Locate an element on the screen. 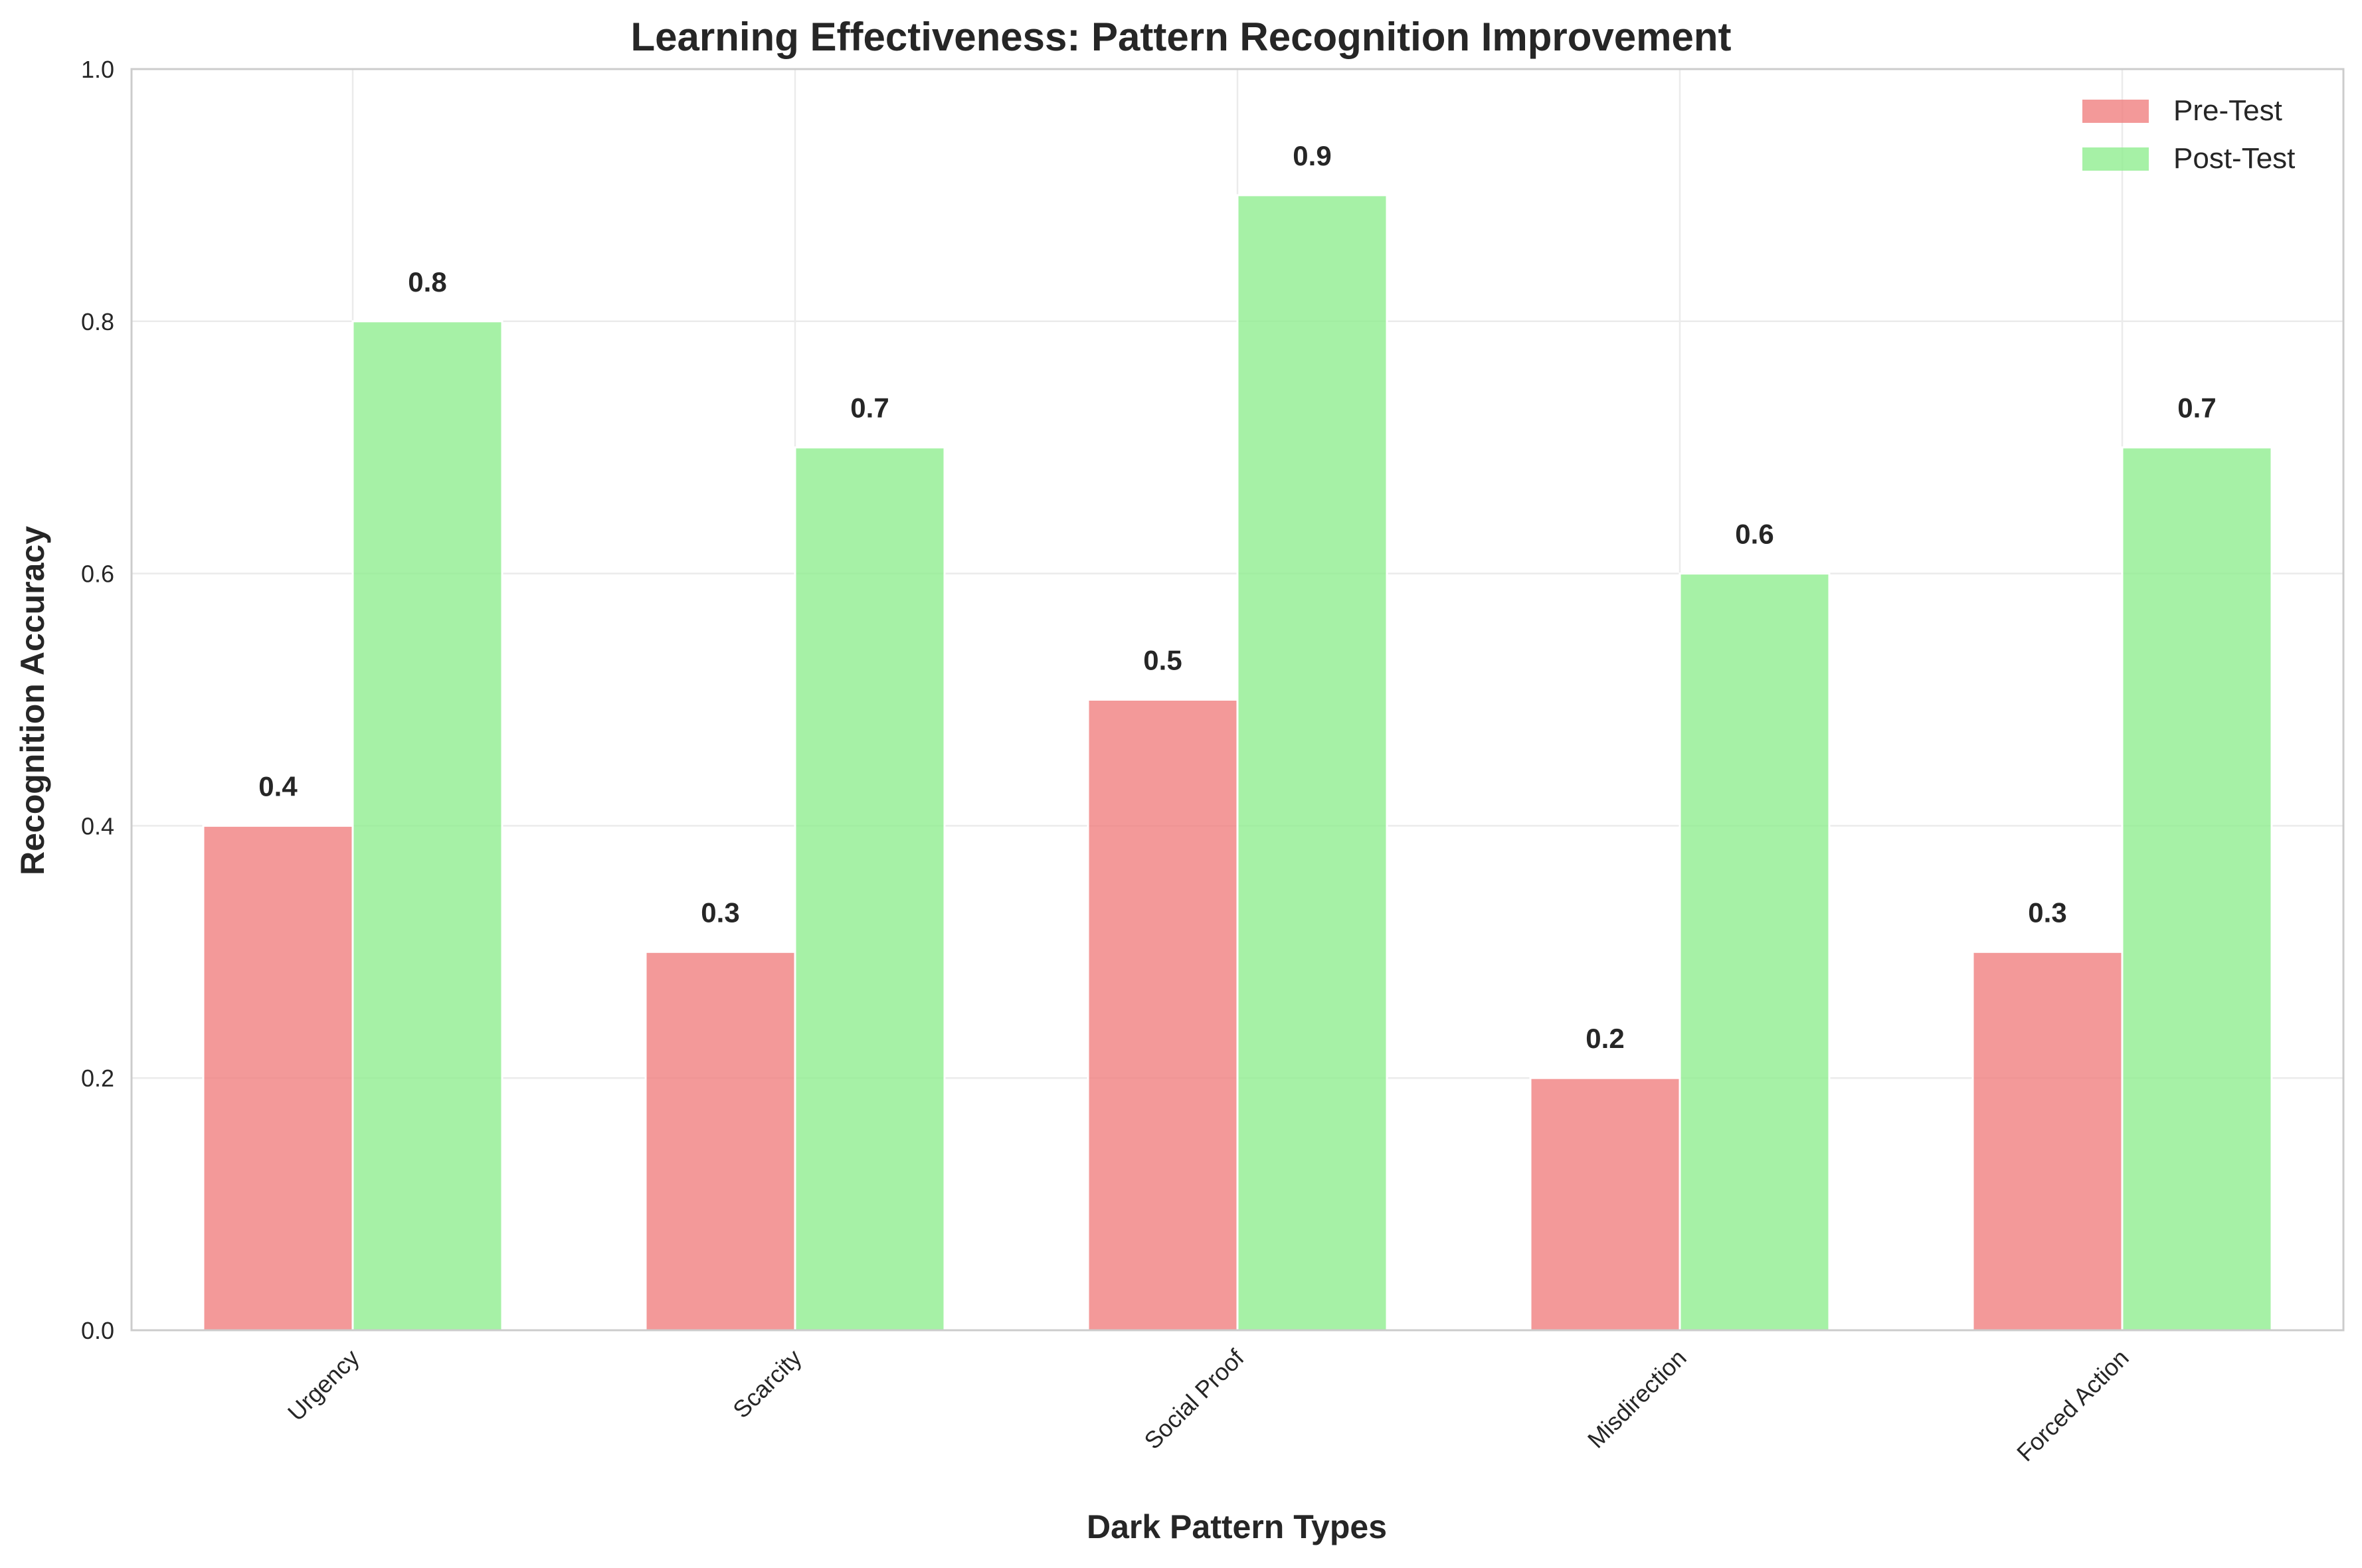  y-tick-label: 0.0 is located at coordinates (97, 1330).